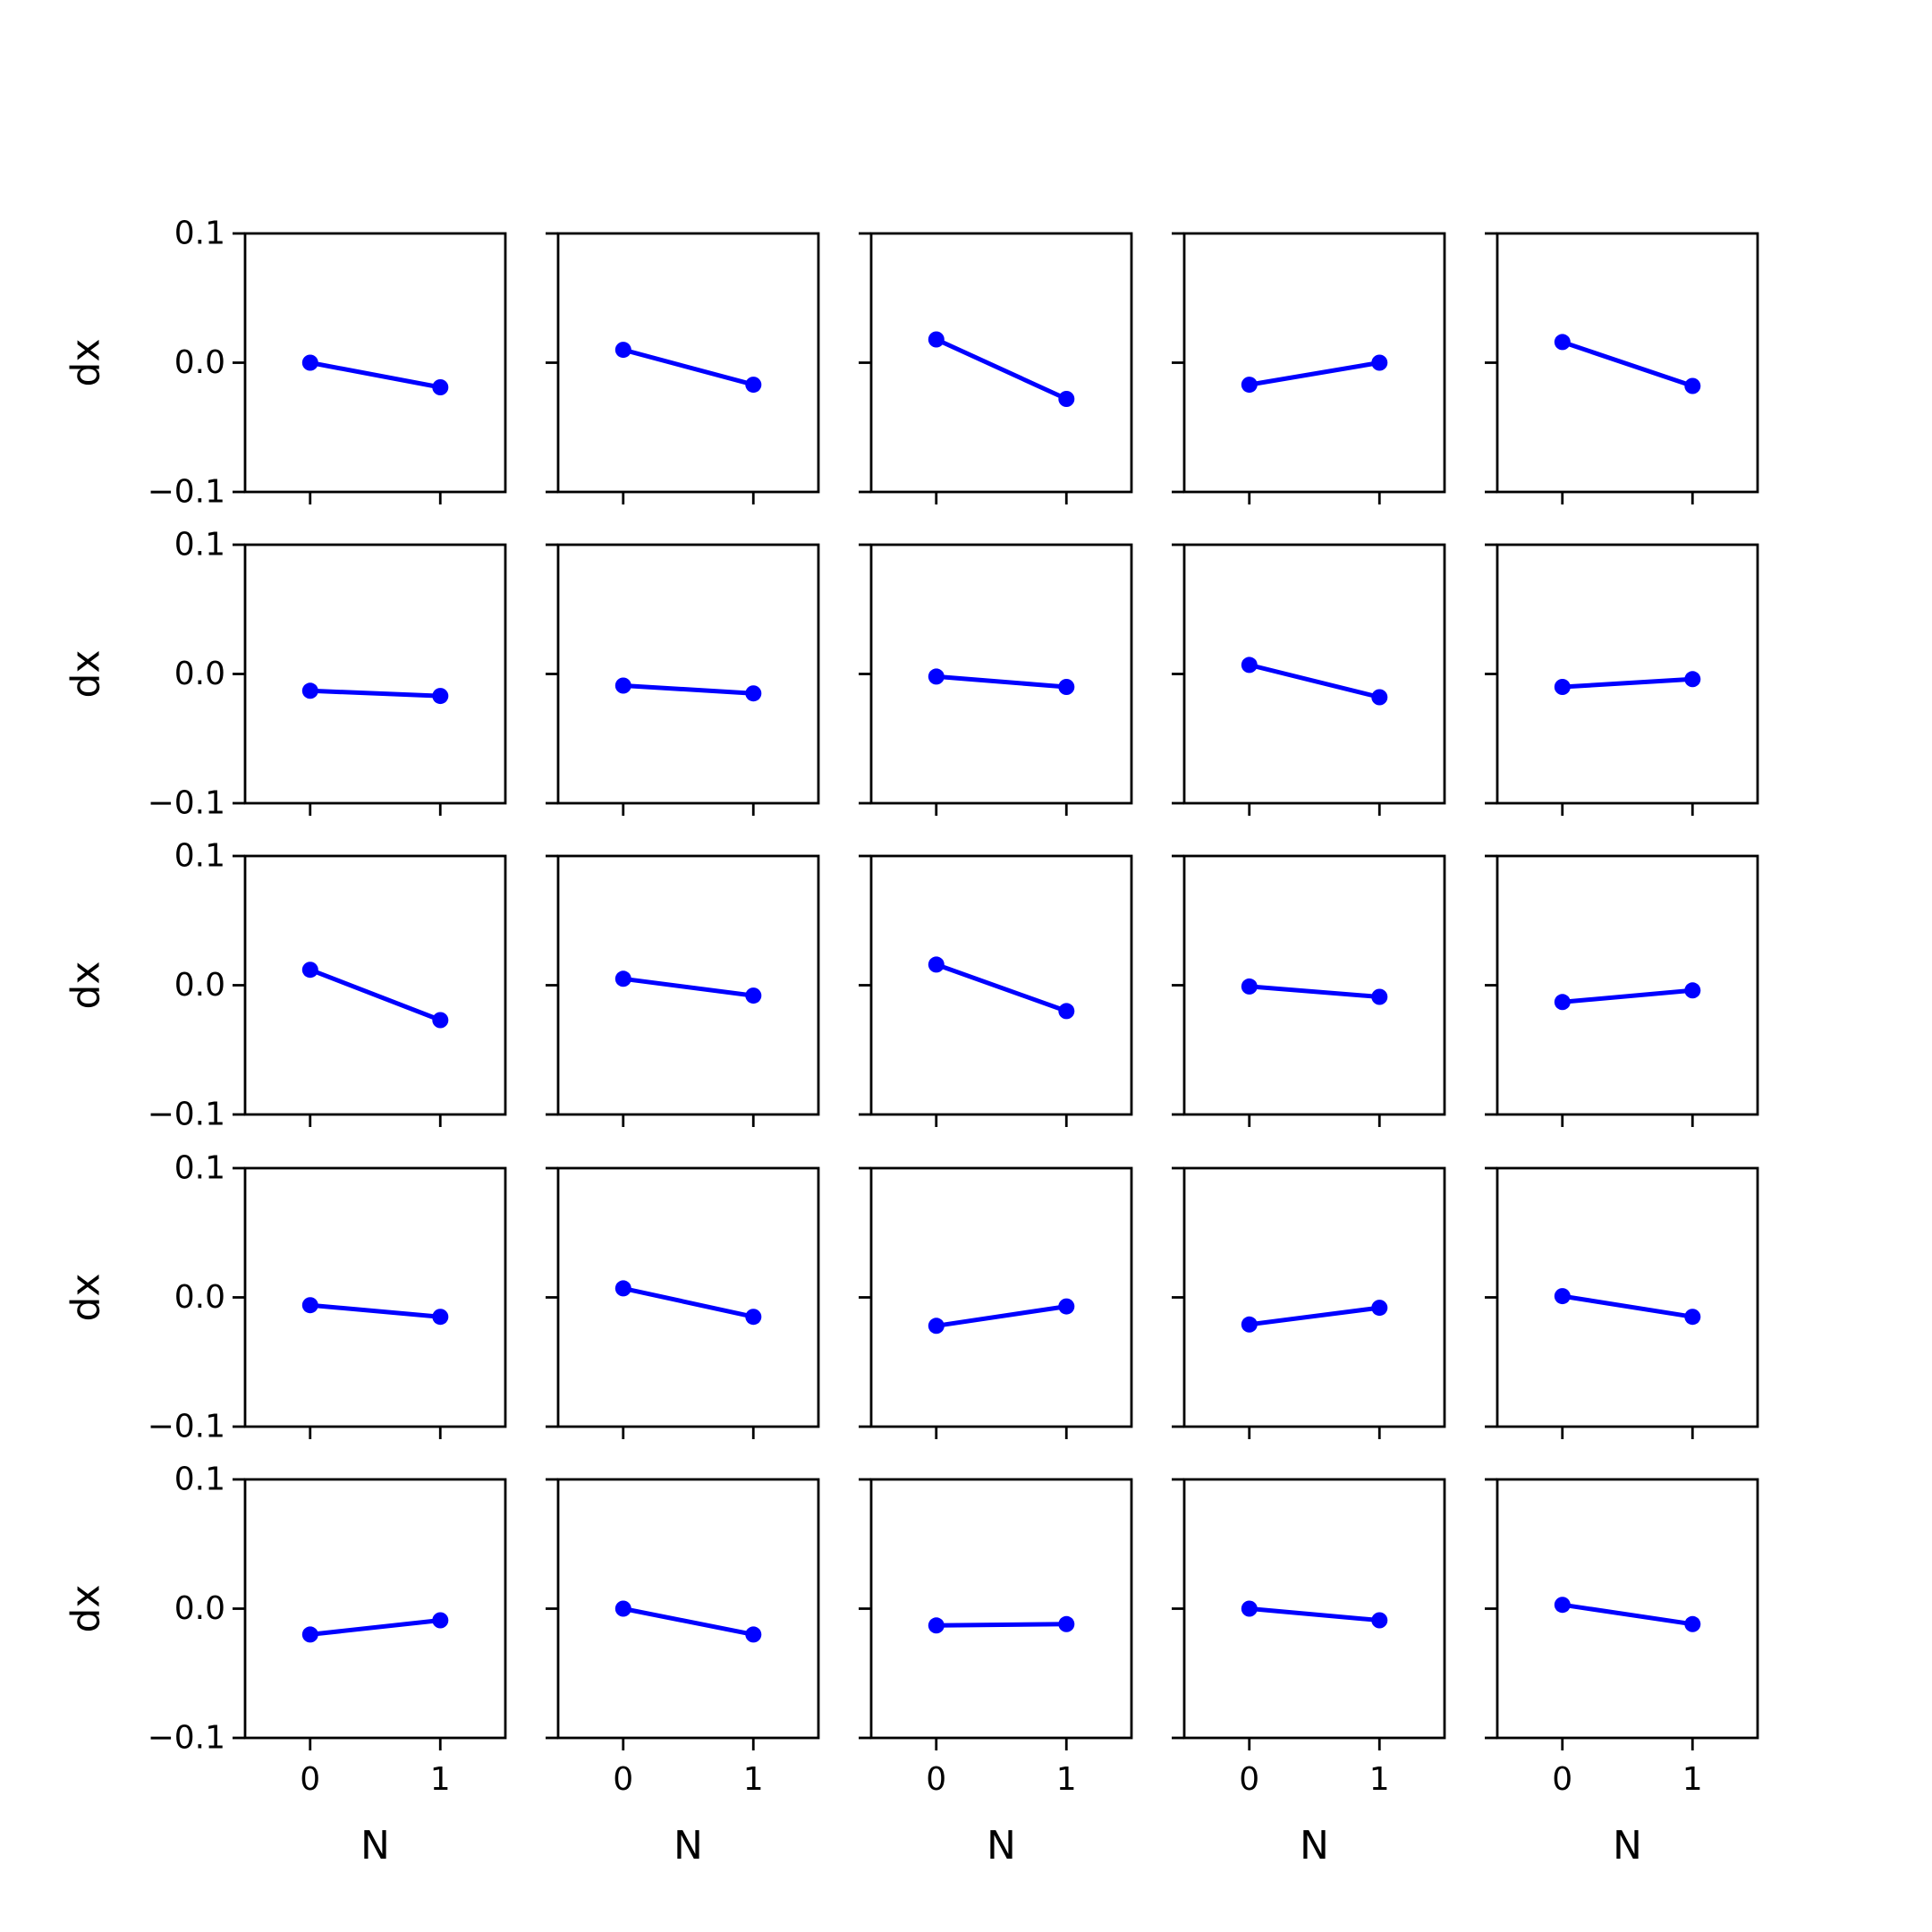 This screenshot has width=1932, height=1932. I want to click on panel-r2-c4, so click(1309, 679).